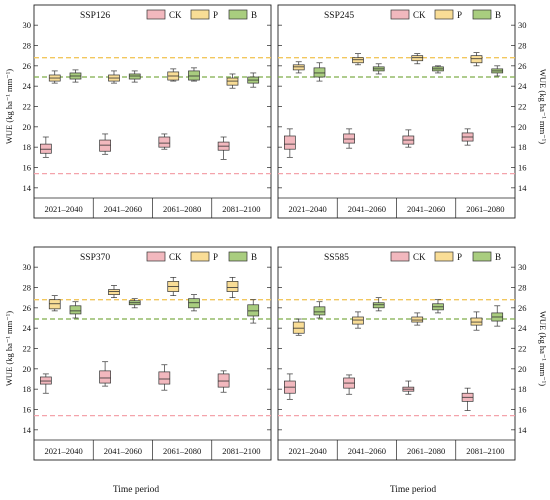 The height and width of the screenshot is (500, 550). Describe the element at coordinates (27, 308) in the screenshot. I see `y-tick-label: 26` at that location.